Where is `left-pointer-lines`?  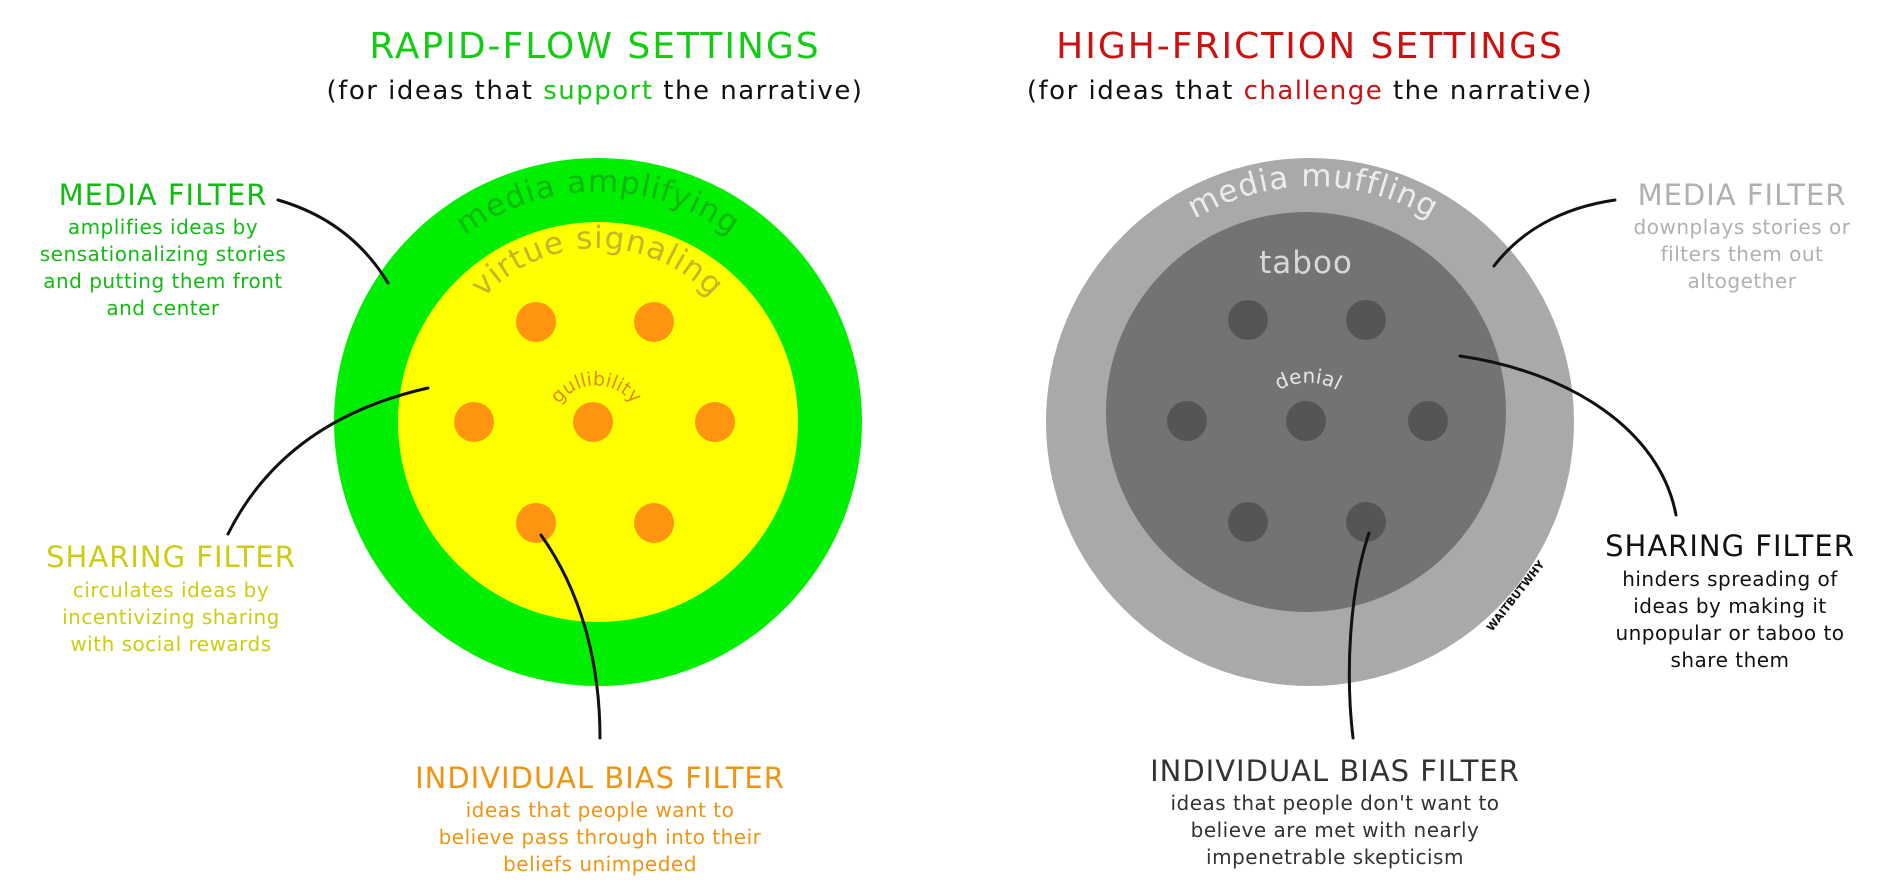
left-pointer-lines is located at coordinates (414, 469).